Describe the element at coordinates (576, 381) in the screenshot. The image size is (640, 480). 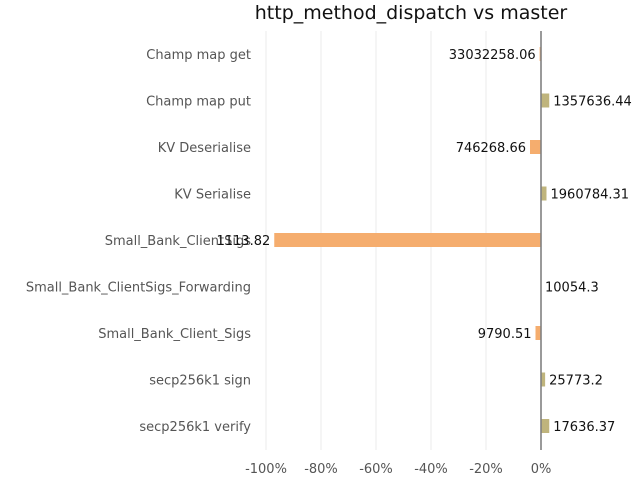
I see `value-label: 25773.2` at that location.